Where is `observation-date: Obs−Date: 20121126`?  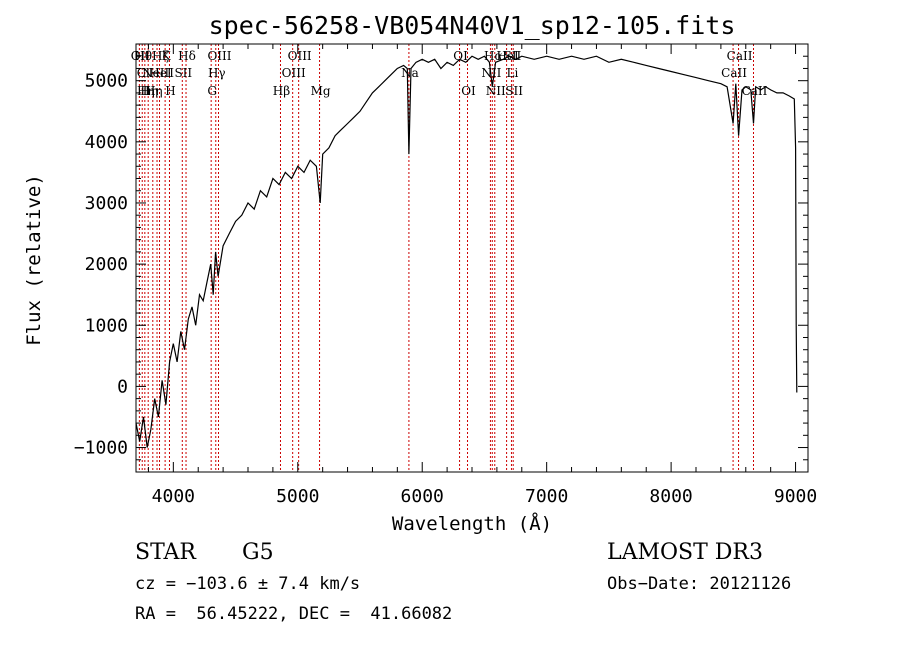 observation-date: Obs−Date: 20121126 is located at coordinates (699, 584).